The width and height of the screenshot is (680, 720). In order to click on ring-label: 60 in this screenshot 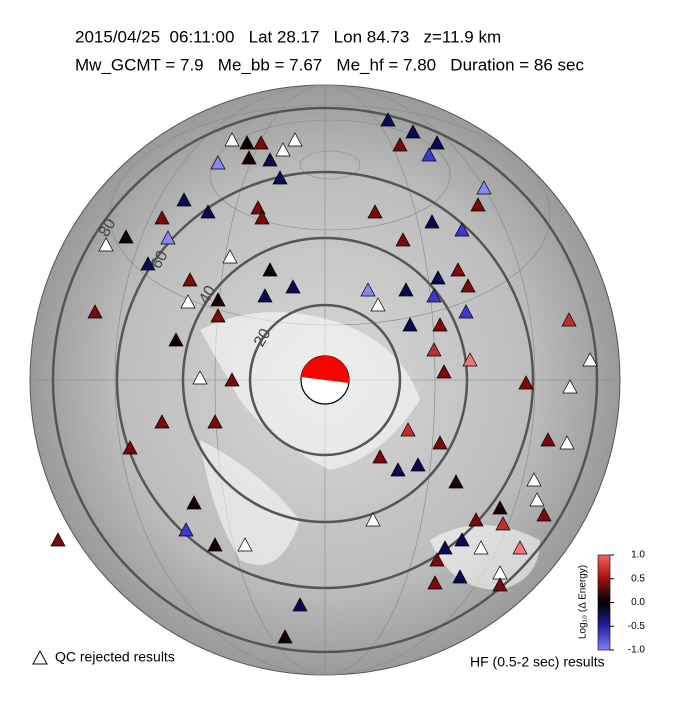, I will do `click(160, 260)`.